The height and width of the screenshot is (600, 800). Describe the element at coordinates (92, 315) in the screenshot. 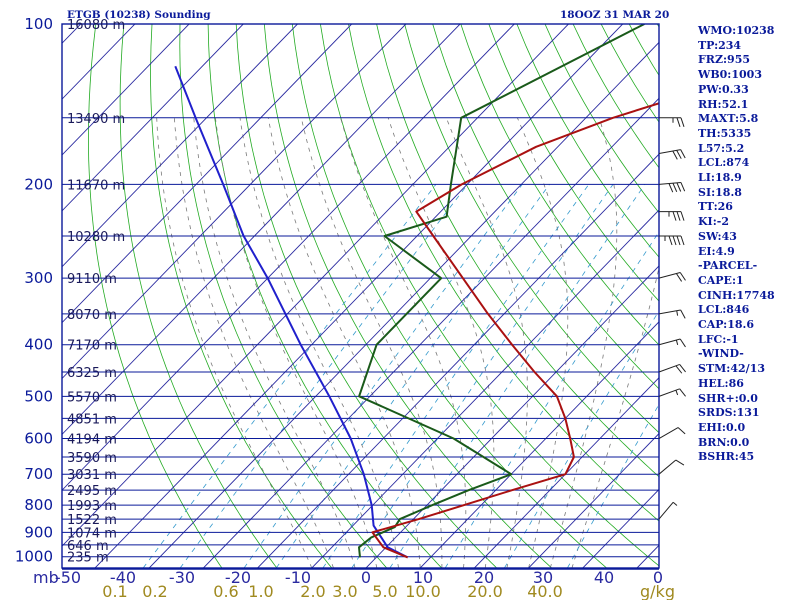

I see `height-label: 8070 m` at that location.